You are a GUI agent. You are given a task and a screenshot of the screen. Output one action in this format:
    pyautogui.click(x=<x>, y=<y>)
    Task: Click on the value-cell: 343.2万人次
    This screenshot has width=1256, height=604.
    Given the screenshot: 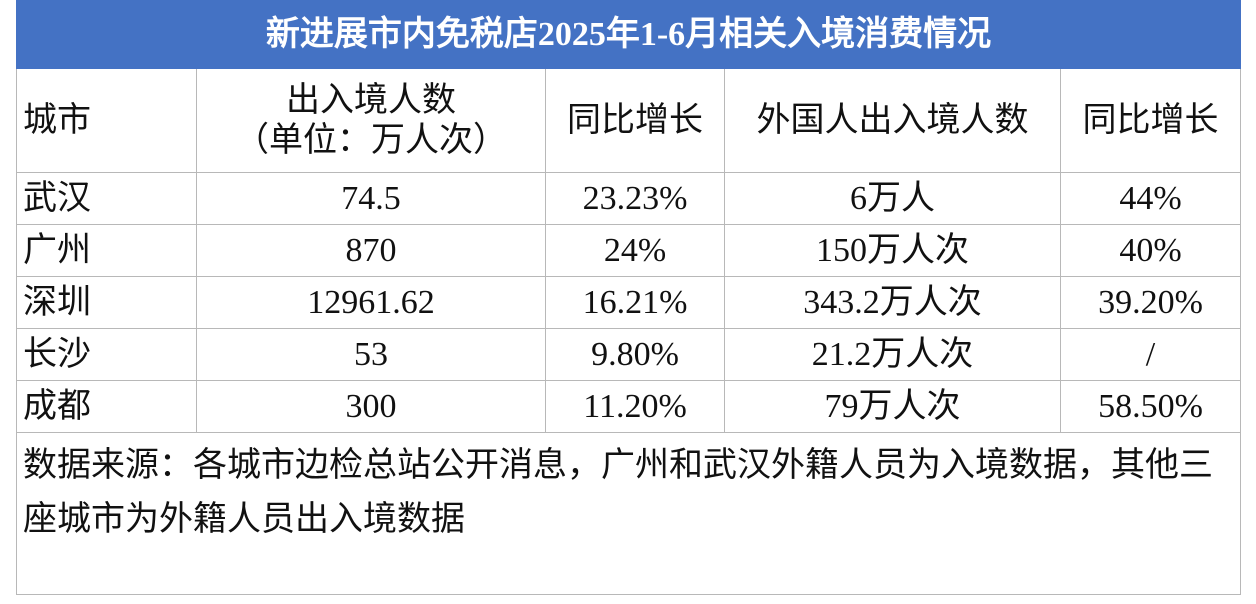 What is the action you would take?
    pyautogui.click(x=892, y=302)
    